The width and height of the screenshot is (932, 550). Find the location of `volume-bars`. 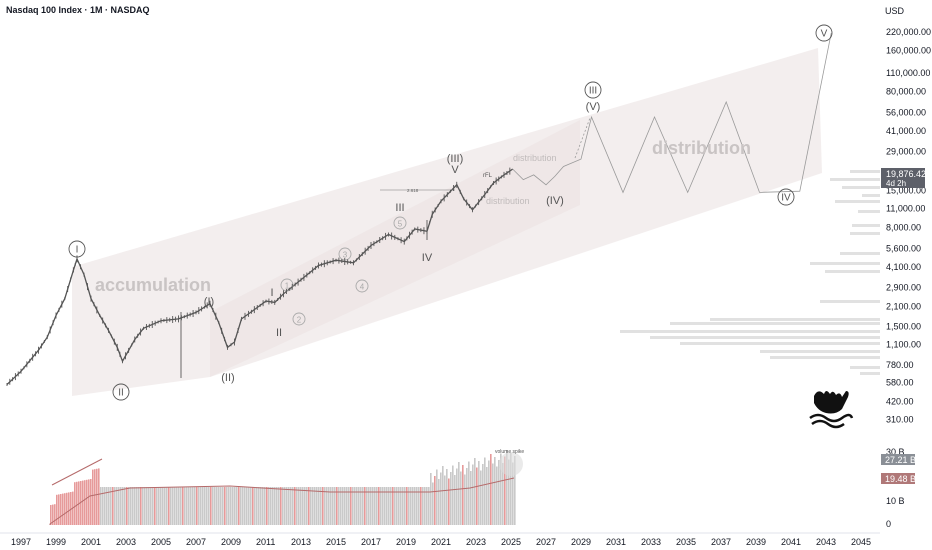

volume-bars is located at coordinates (283, 487).